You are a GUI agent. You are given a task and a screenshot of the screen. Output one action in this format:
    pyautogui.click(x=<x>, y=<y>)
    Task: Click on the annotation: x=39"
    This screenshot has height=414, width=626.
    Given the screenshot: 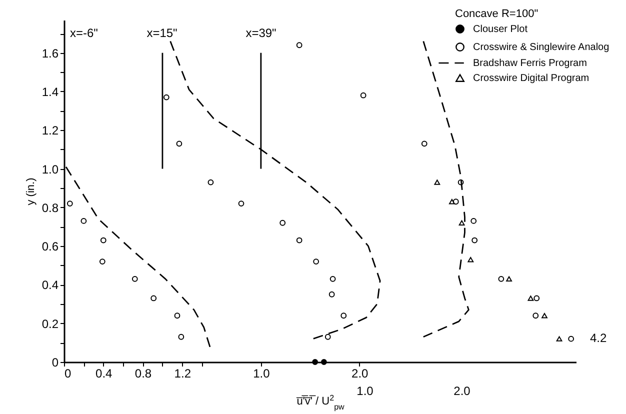 What is the action you would take?
    pyautogui.click(x=261, y=33)
    